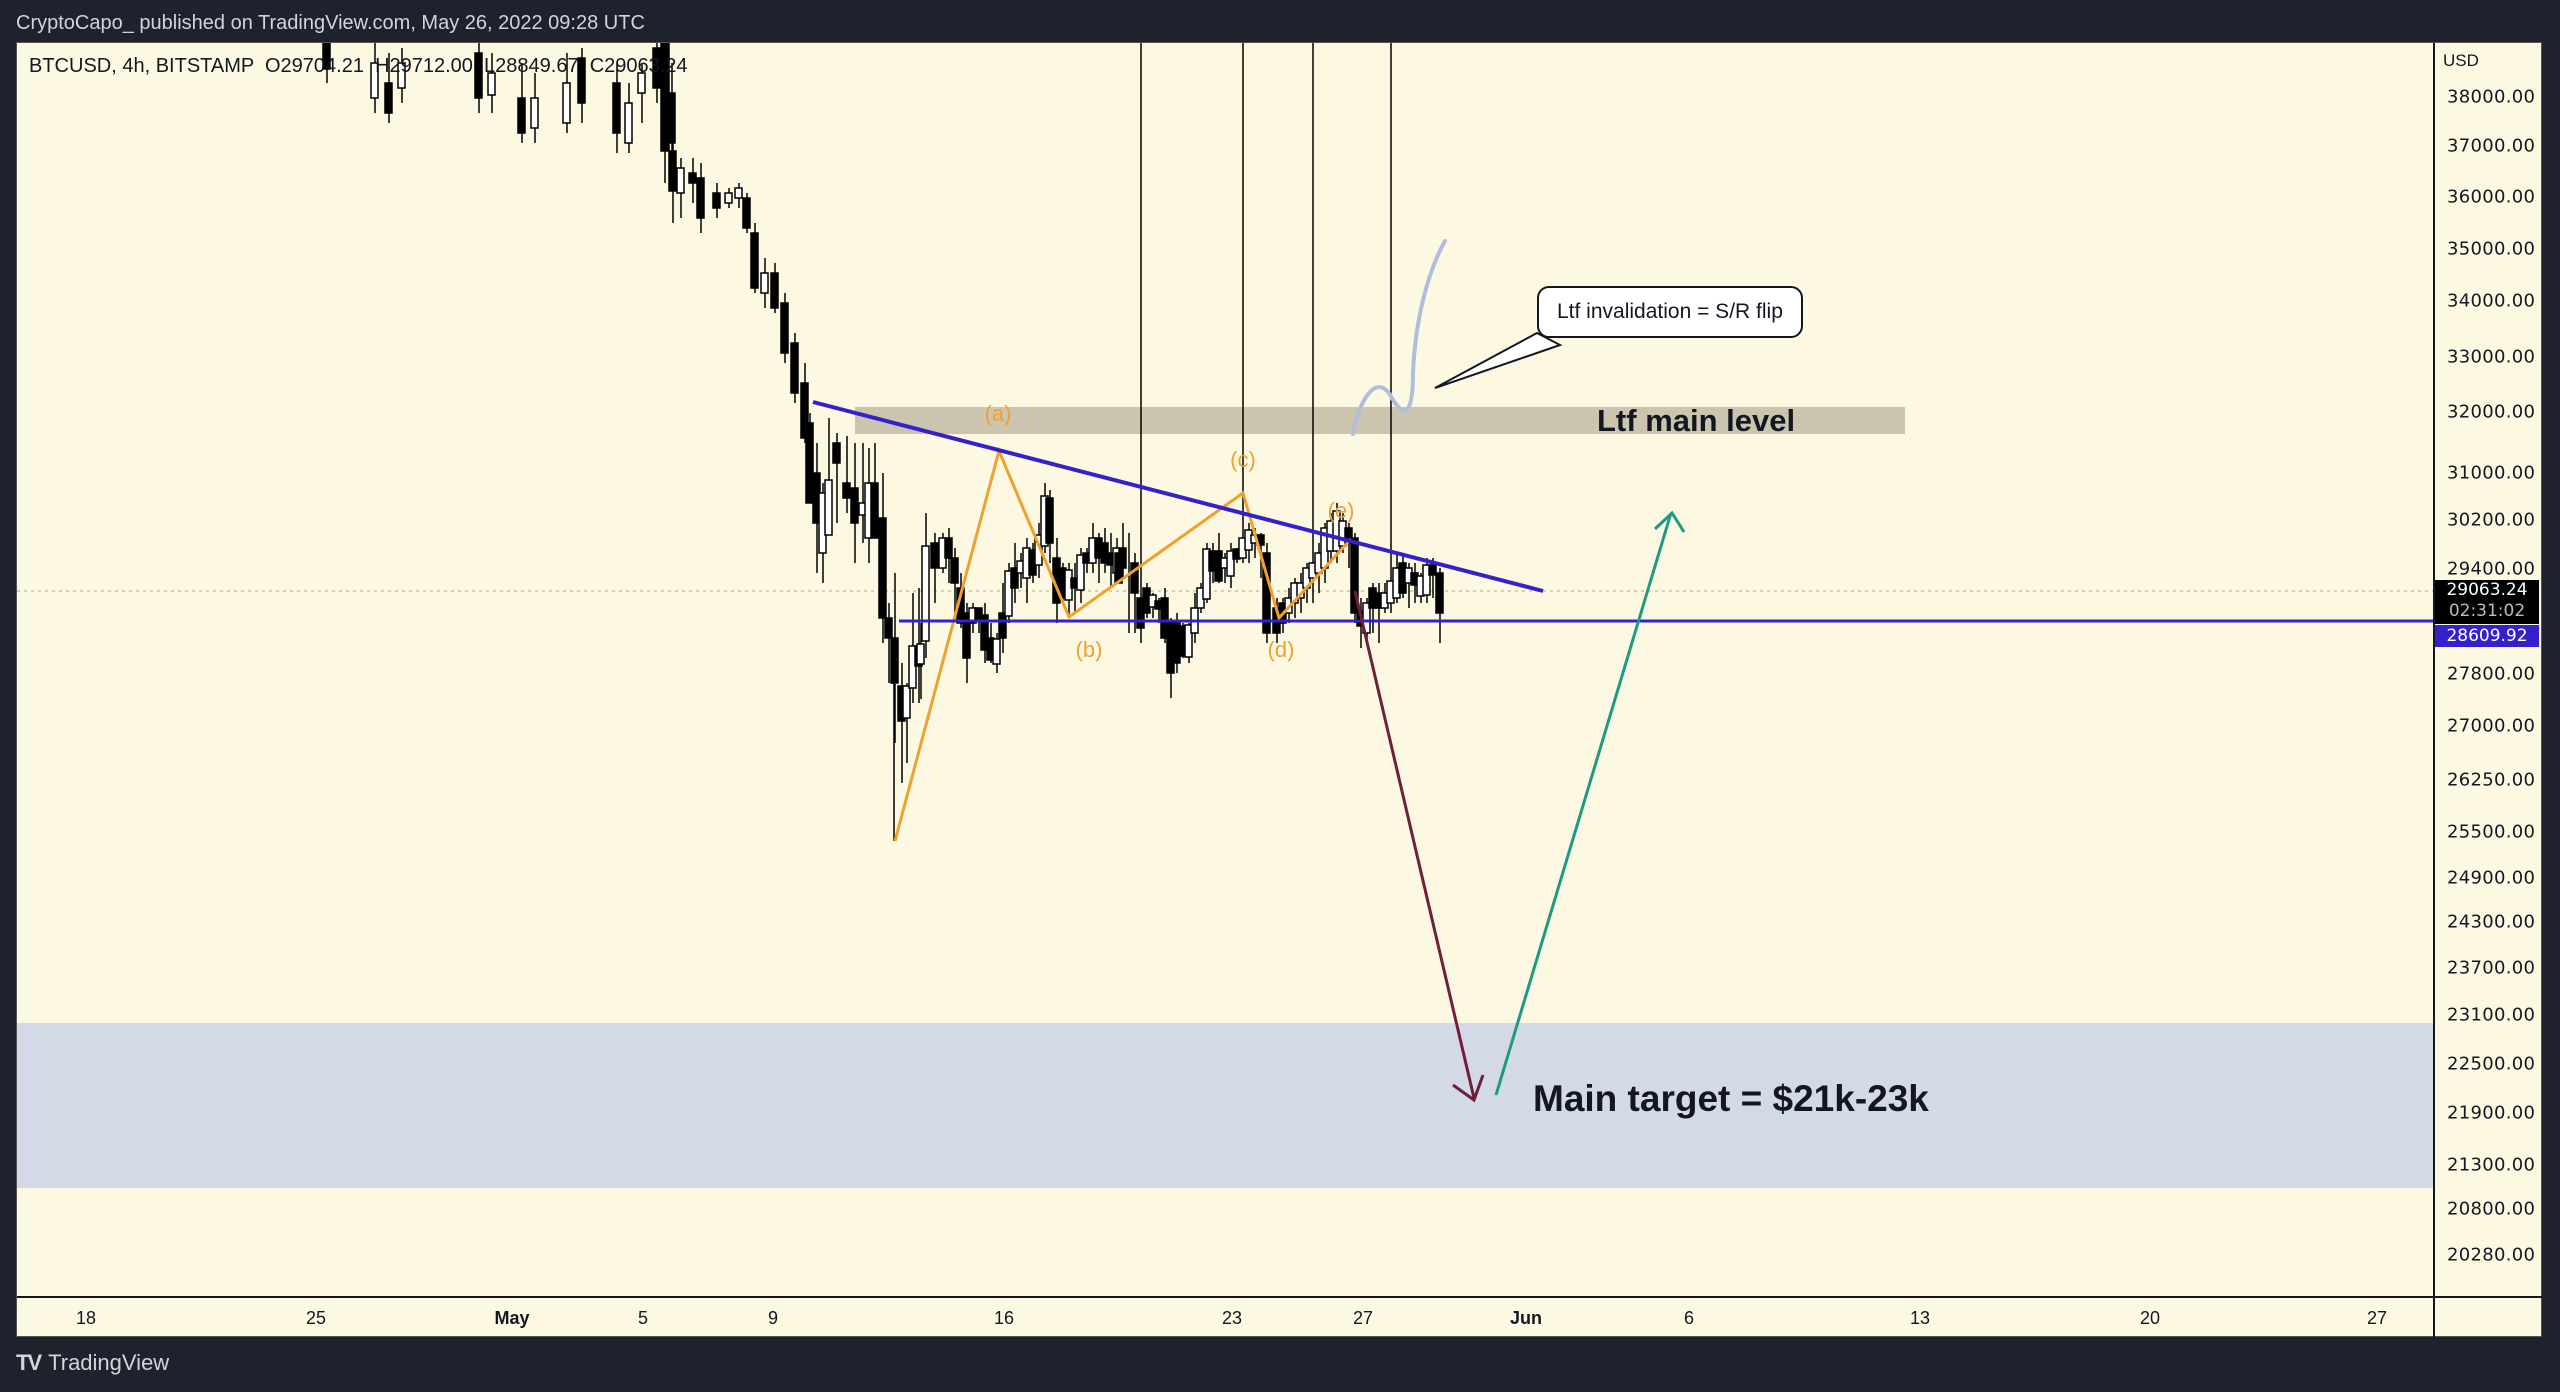 This screenshot has width=2560, height=1392. What do you see at coordinates (2461, 60) in the screenshot?
I see `currency-label: USD` at bounding box center [2461, 60].